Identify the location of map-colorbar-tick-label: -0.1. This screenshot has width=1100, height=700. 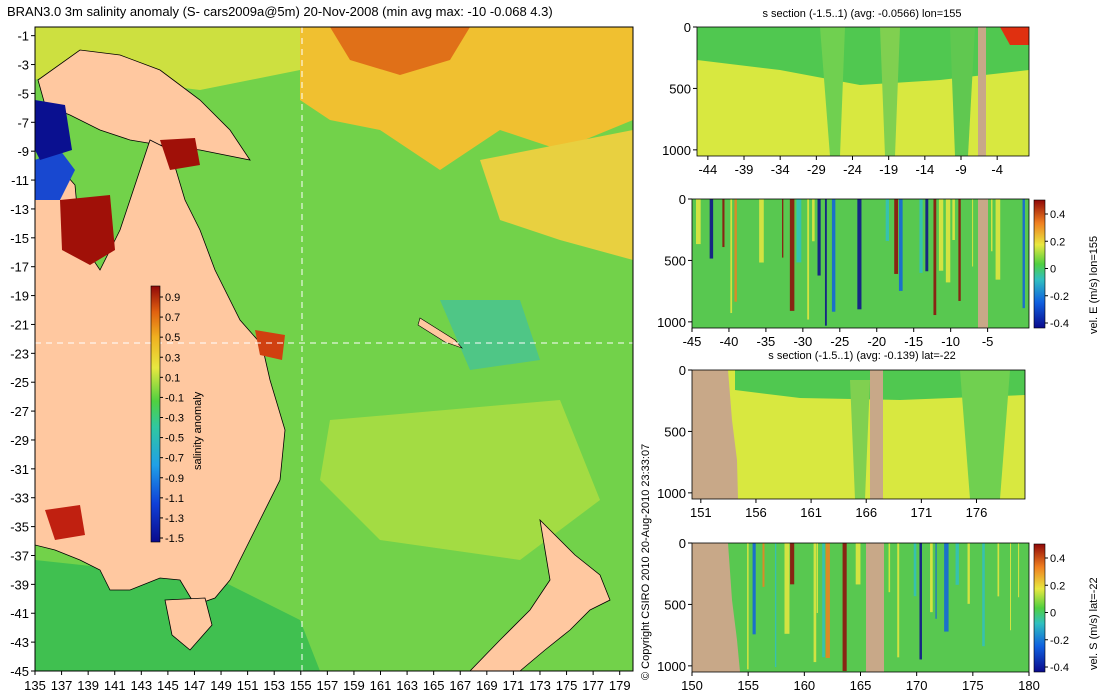
(174, 398).